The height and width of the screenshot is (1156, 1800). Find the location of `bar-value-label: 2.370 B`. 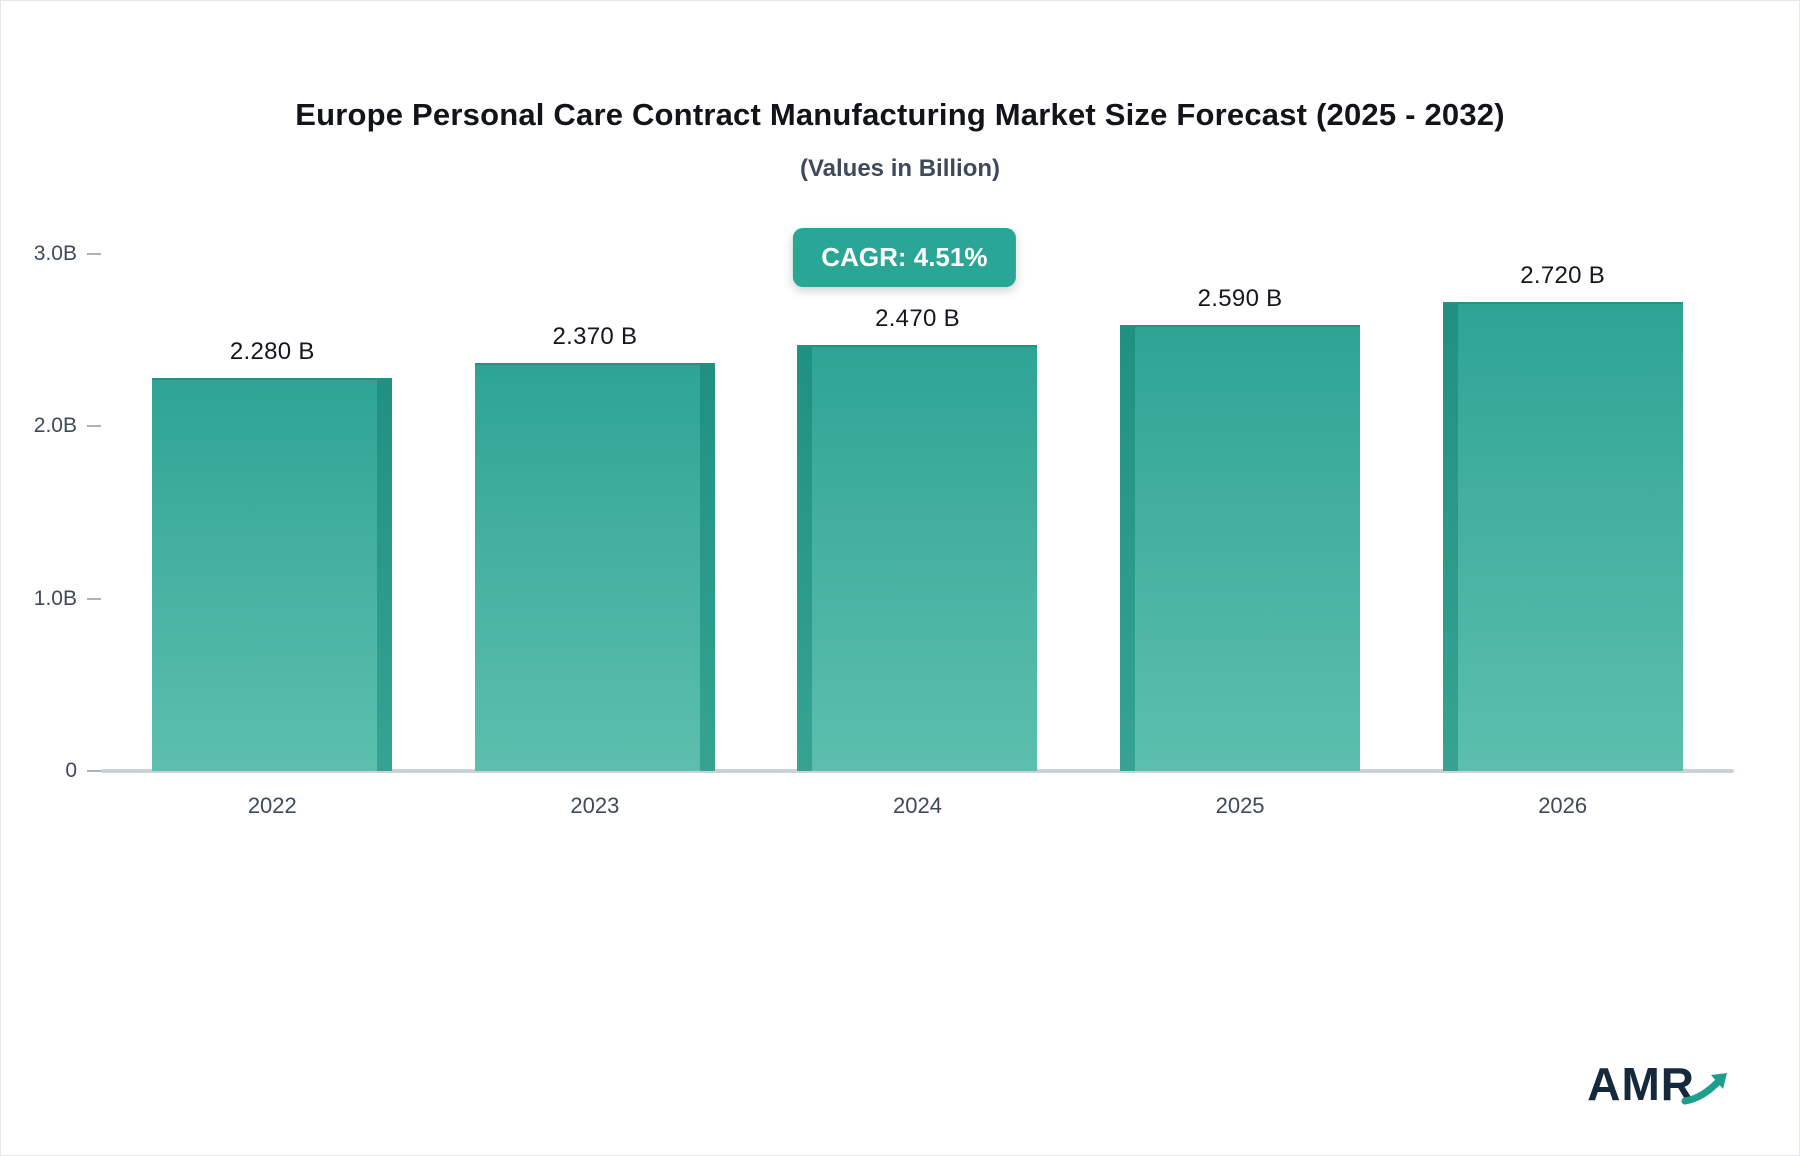

bar-value-label: 2.370 B is located at coordinates (595, 336).